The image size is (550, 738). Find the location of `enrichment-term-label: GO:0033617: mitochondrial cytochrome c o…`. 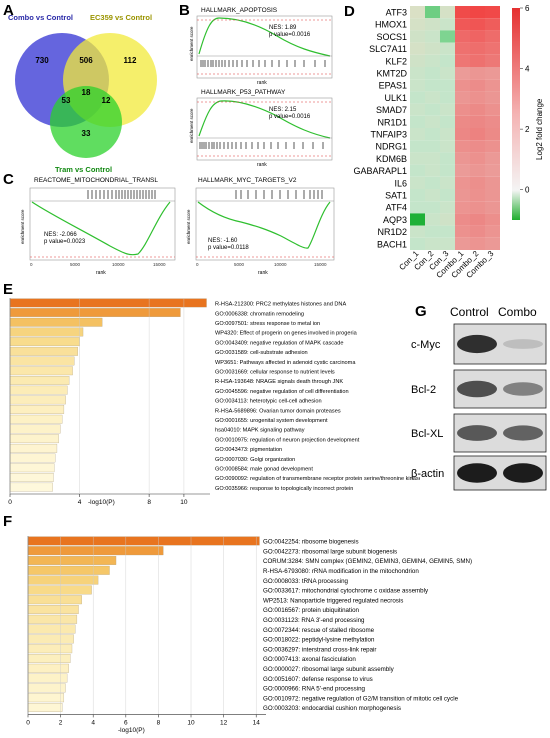

enrichment-term-label: GO:0033617: mitochondrial cytochrome c o… is located at coordinates (346, 591).